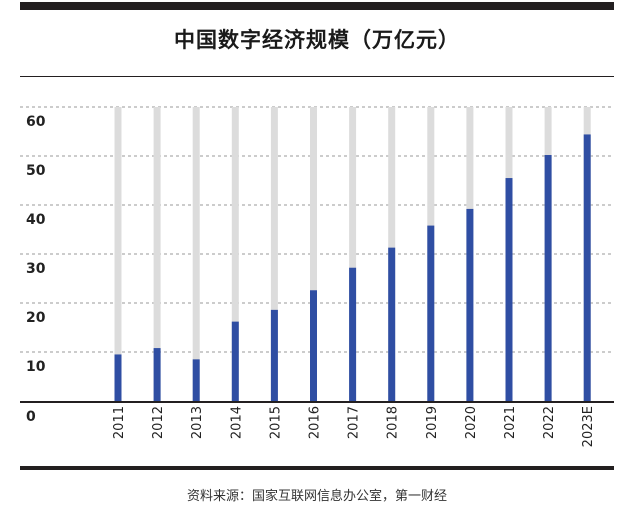  I want to click on top-rule, so click(317, 6).